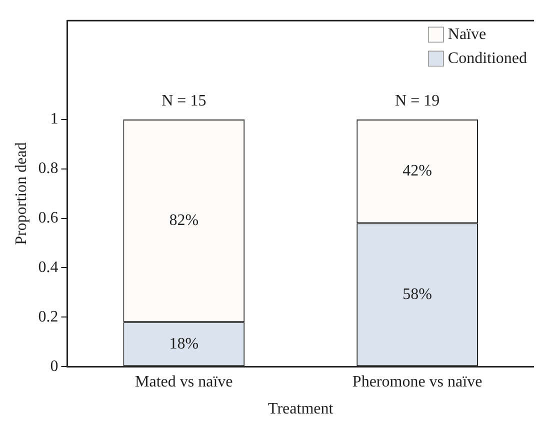 Image resolution: width=542 pixels, height=429 pixels. What do you see at coordinates (301, 409) in the screenshot?
I see `x-axis-title: Treatment` at bounding box center [301, 409].